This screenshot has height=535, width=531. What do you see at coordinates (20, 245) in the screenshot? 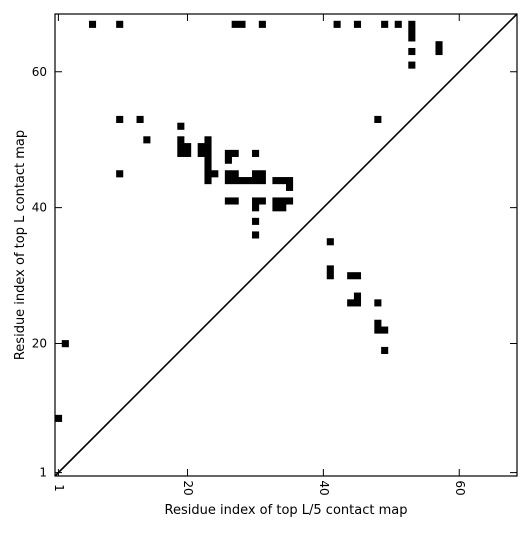
I see `y-axis-label: Residue index of top L contact map` at bounding box center [20, 245].